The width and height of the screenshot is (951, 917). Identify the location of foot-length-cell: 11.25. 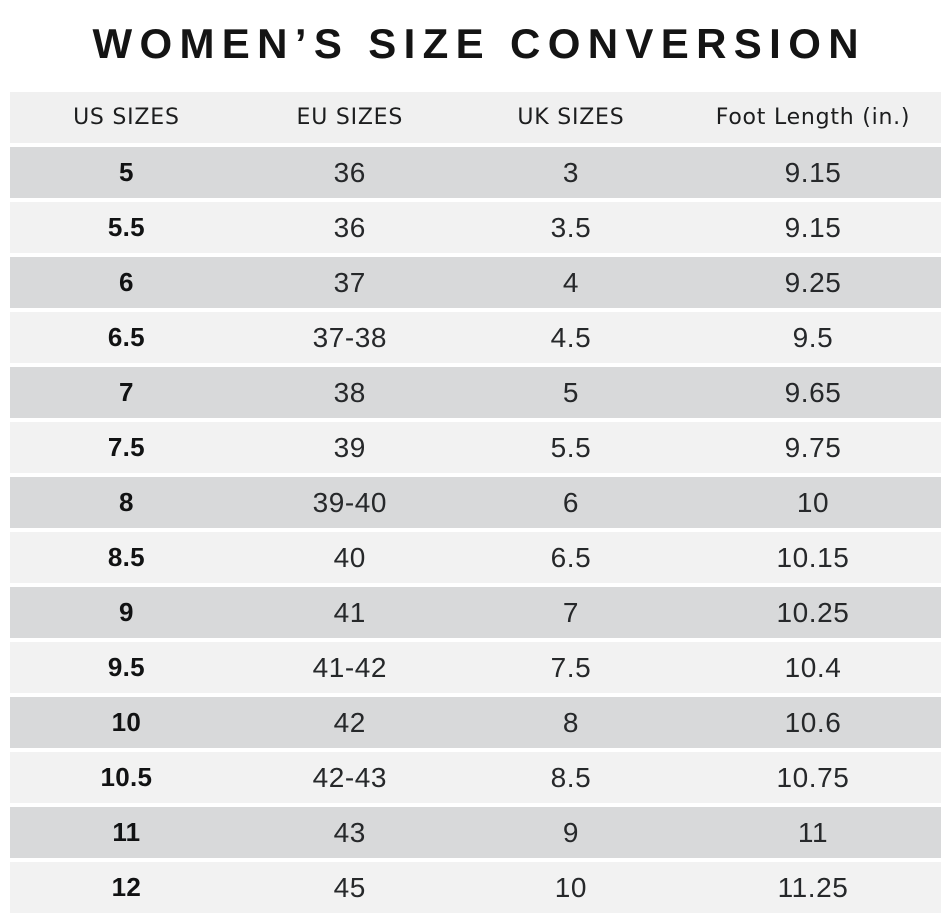
(812, 887).